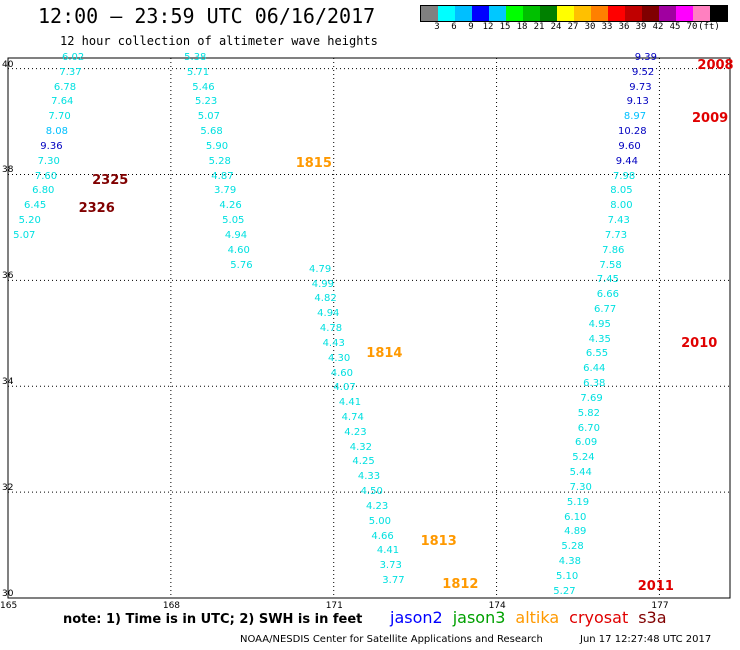  Describe the element at coordinates (556, 27) in the screenshot. I see `color-scale-tick: 24` at that location.